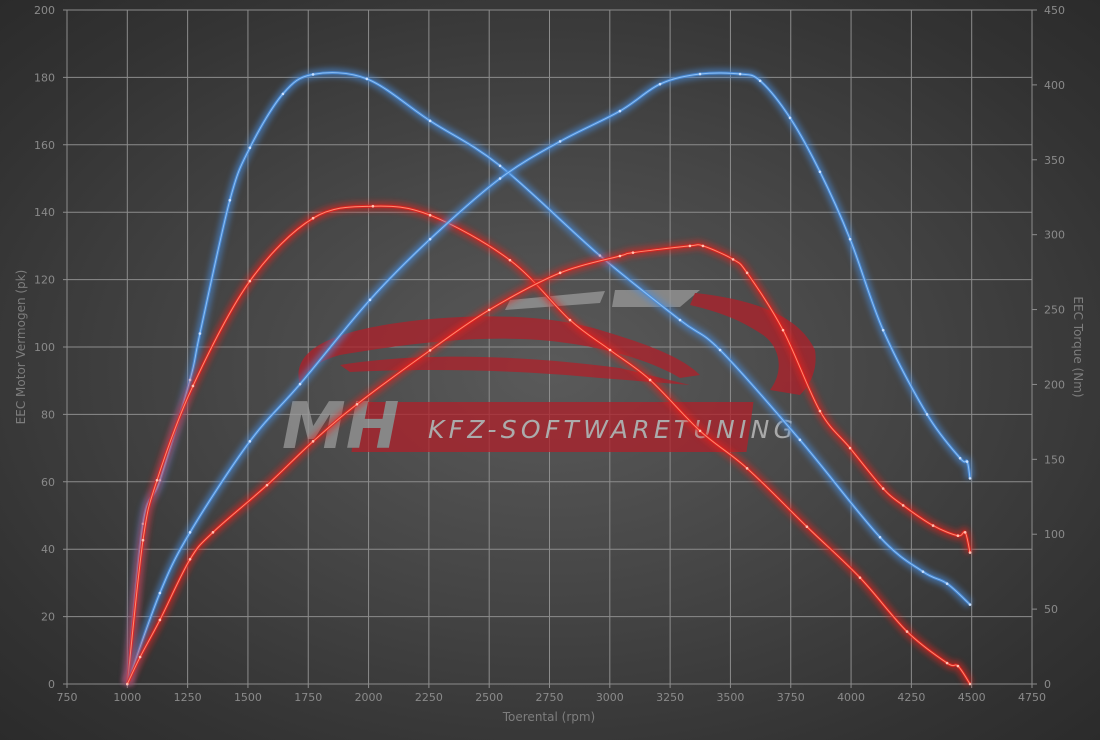  Describe the element at coordinates (127, 697) in the screenshot. I see `x-tick-label: 1000` at that location.